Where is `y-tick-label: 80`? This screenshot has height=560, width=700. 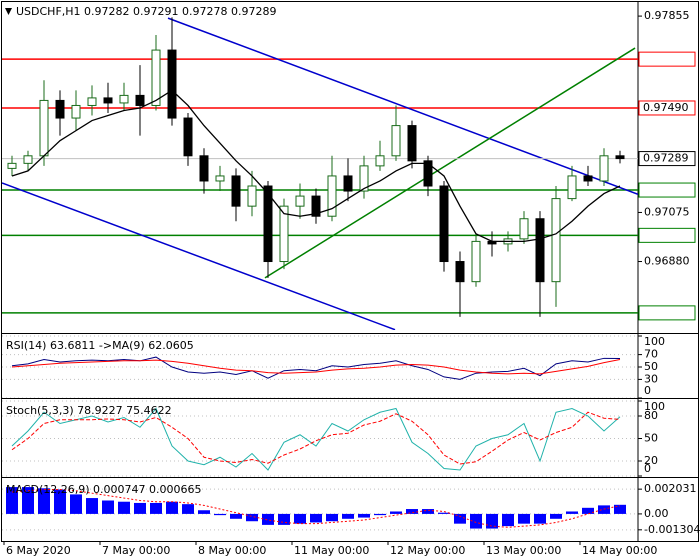 y-tick-label: 80 is located at coordinates (651, 415).